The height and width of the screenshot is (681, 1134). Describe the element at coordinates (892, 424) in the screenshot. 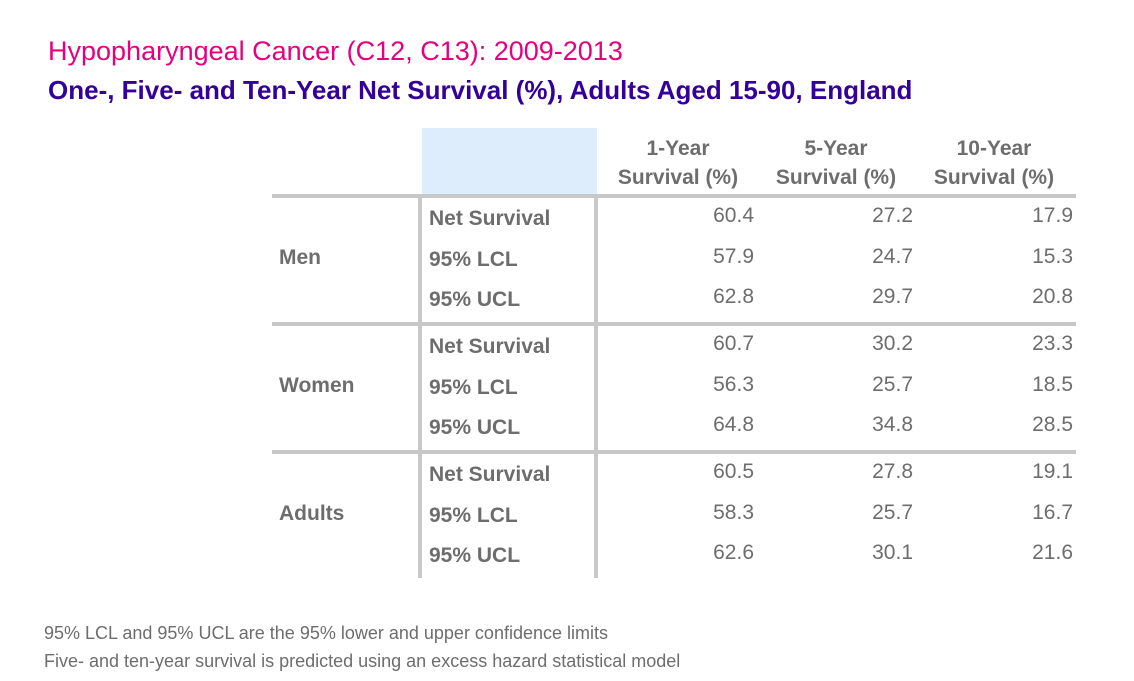

I see `table-cell-value: 34.8` at that location.